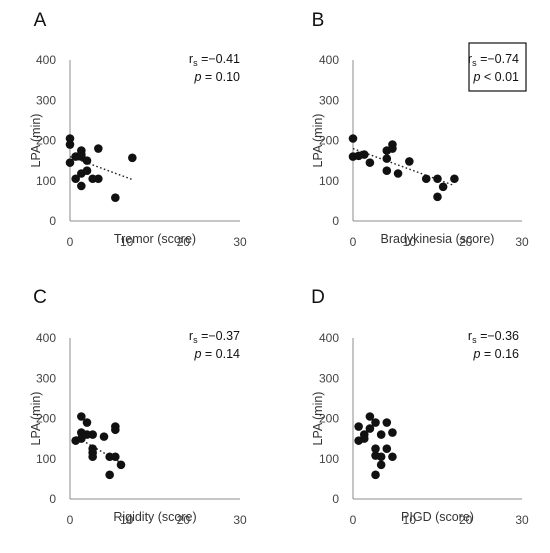  Describe the element at coordinates (318, 297) in the screenshot. I see `panel-letter: D` at that location.